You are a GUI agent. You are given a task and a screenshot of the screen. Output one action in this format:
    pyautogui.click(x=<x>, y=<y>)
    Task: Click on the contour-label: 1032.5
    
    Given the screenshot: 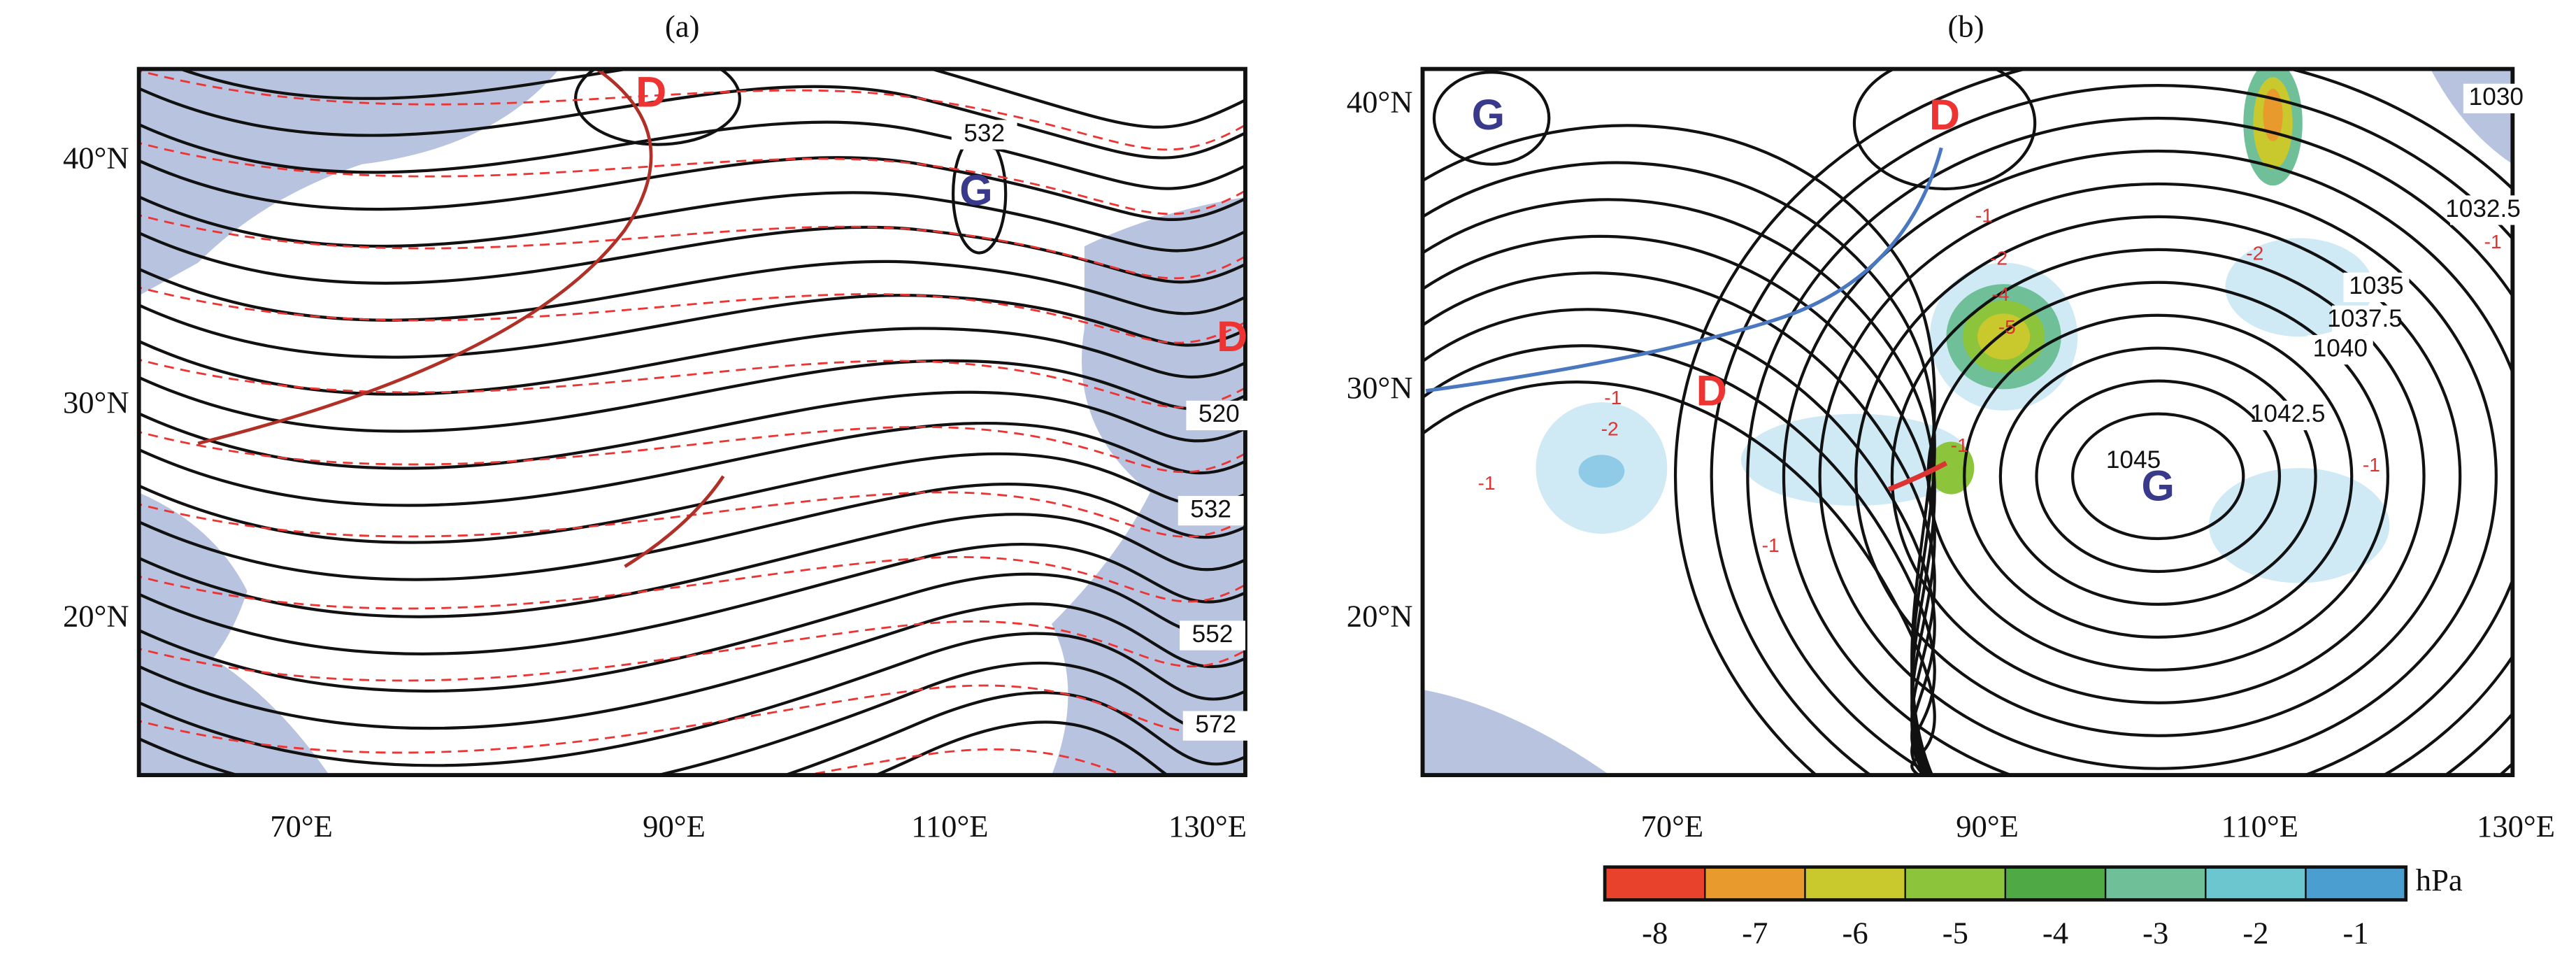 What is the action you would take?
    pyautogui.click(x=2483, y=208)
    